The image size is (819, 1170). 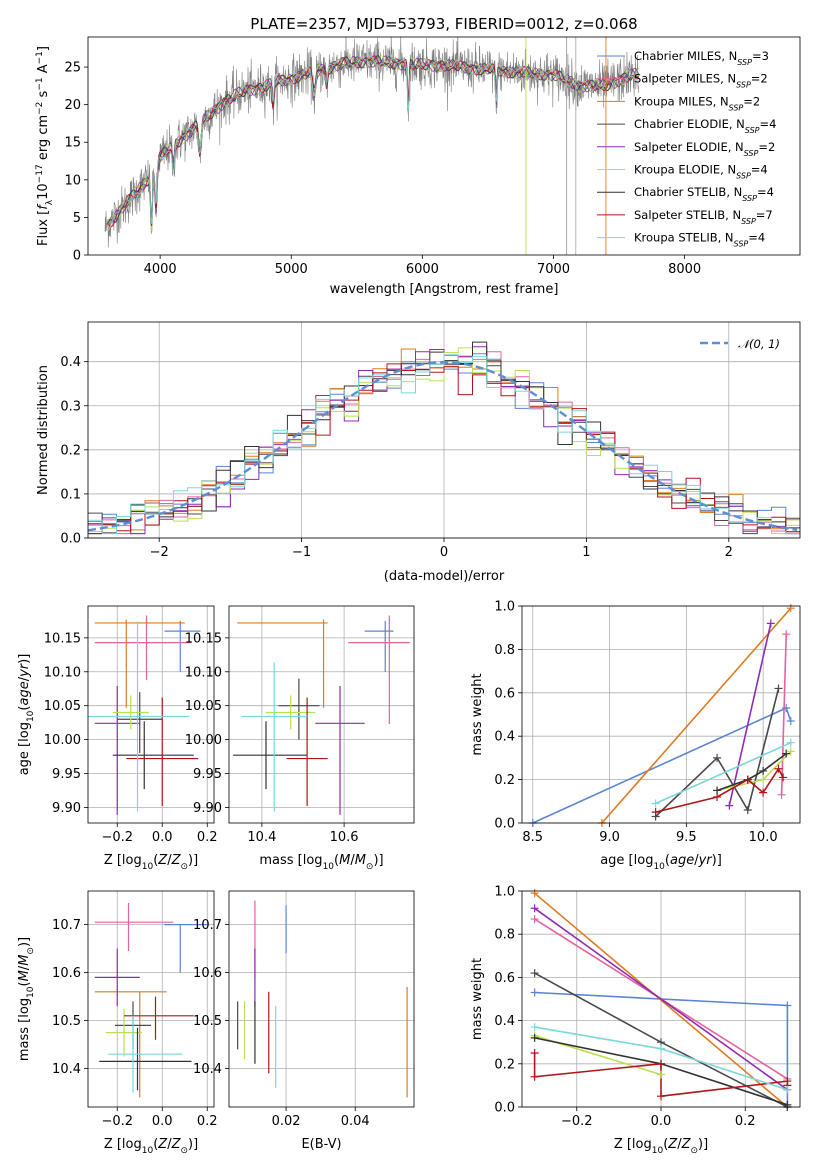 I want to click on legend-label: Salpeter MILES, NSSP=2, so click(x=701, y=81).